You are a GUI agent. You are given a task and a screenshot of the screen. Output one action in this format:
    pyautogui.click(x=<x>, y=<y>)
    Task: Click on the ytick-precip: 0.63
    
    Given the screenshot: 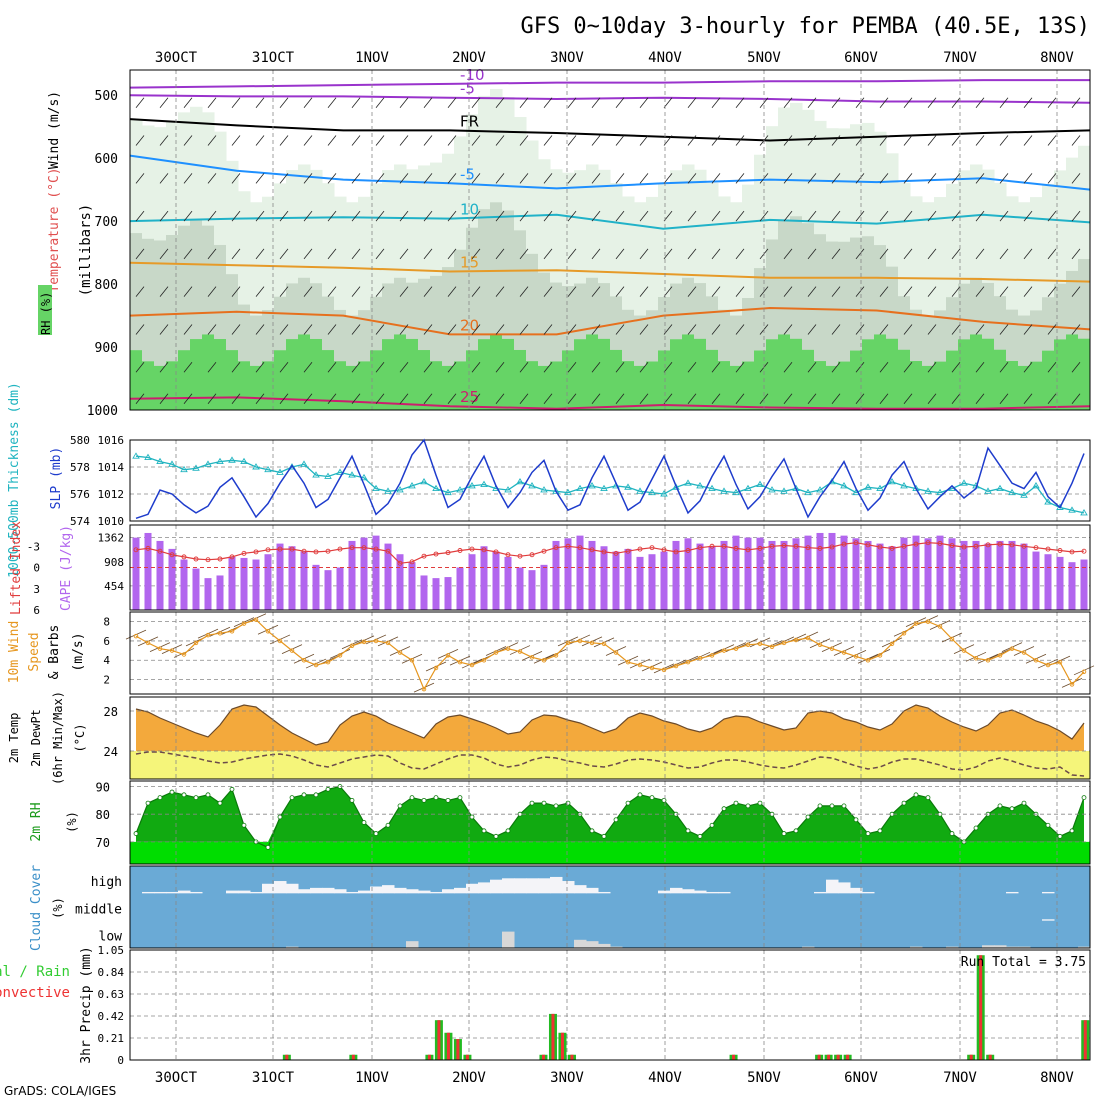 What is the action you would take?
    pyautogui.click(x=111, y=994)
    